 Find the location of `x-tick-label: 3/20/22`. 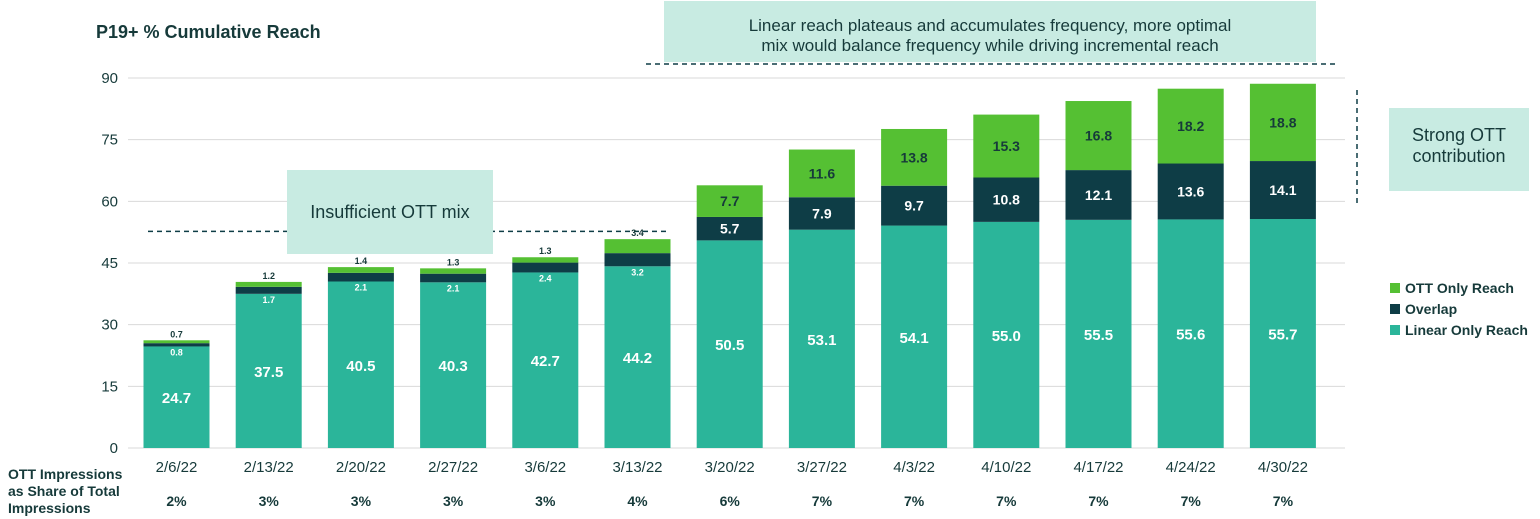

x-tick-label: 3/20/22 is located at coordinates (730, 467).